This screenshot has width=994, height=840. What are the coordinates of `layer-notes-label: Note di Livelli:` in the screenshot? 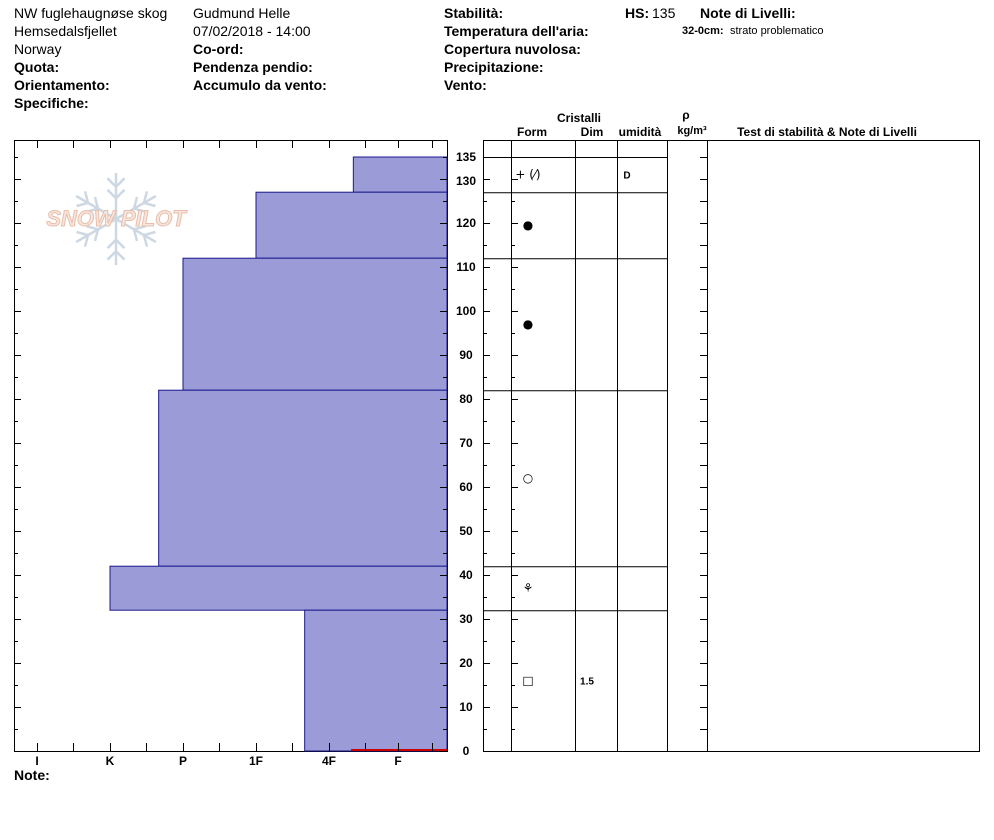 It's located at (748, 13).